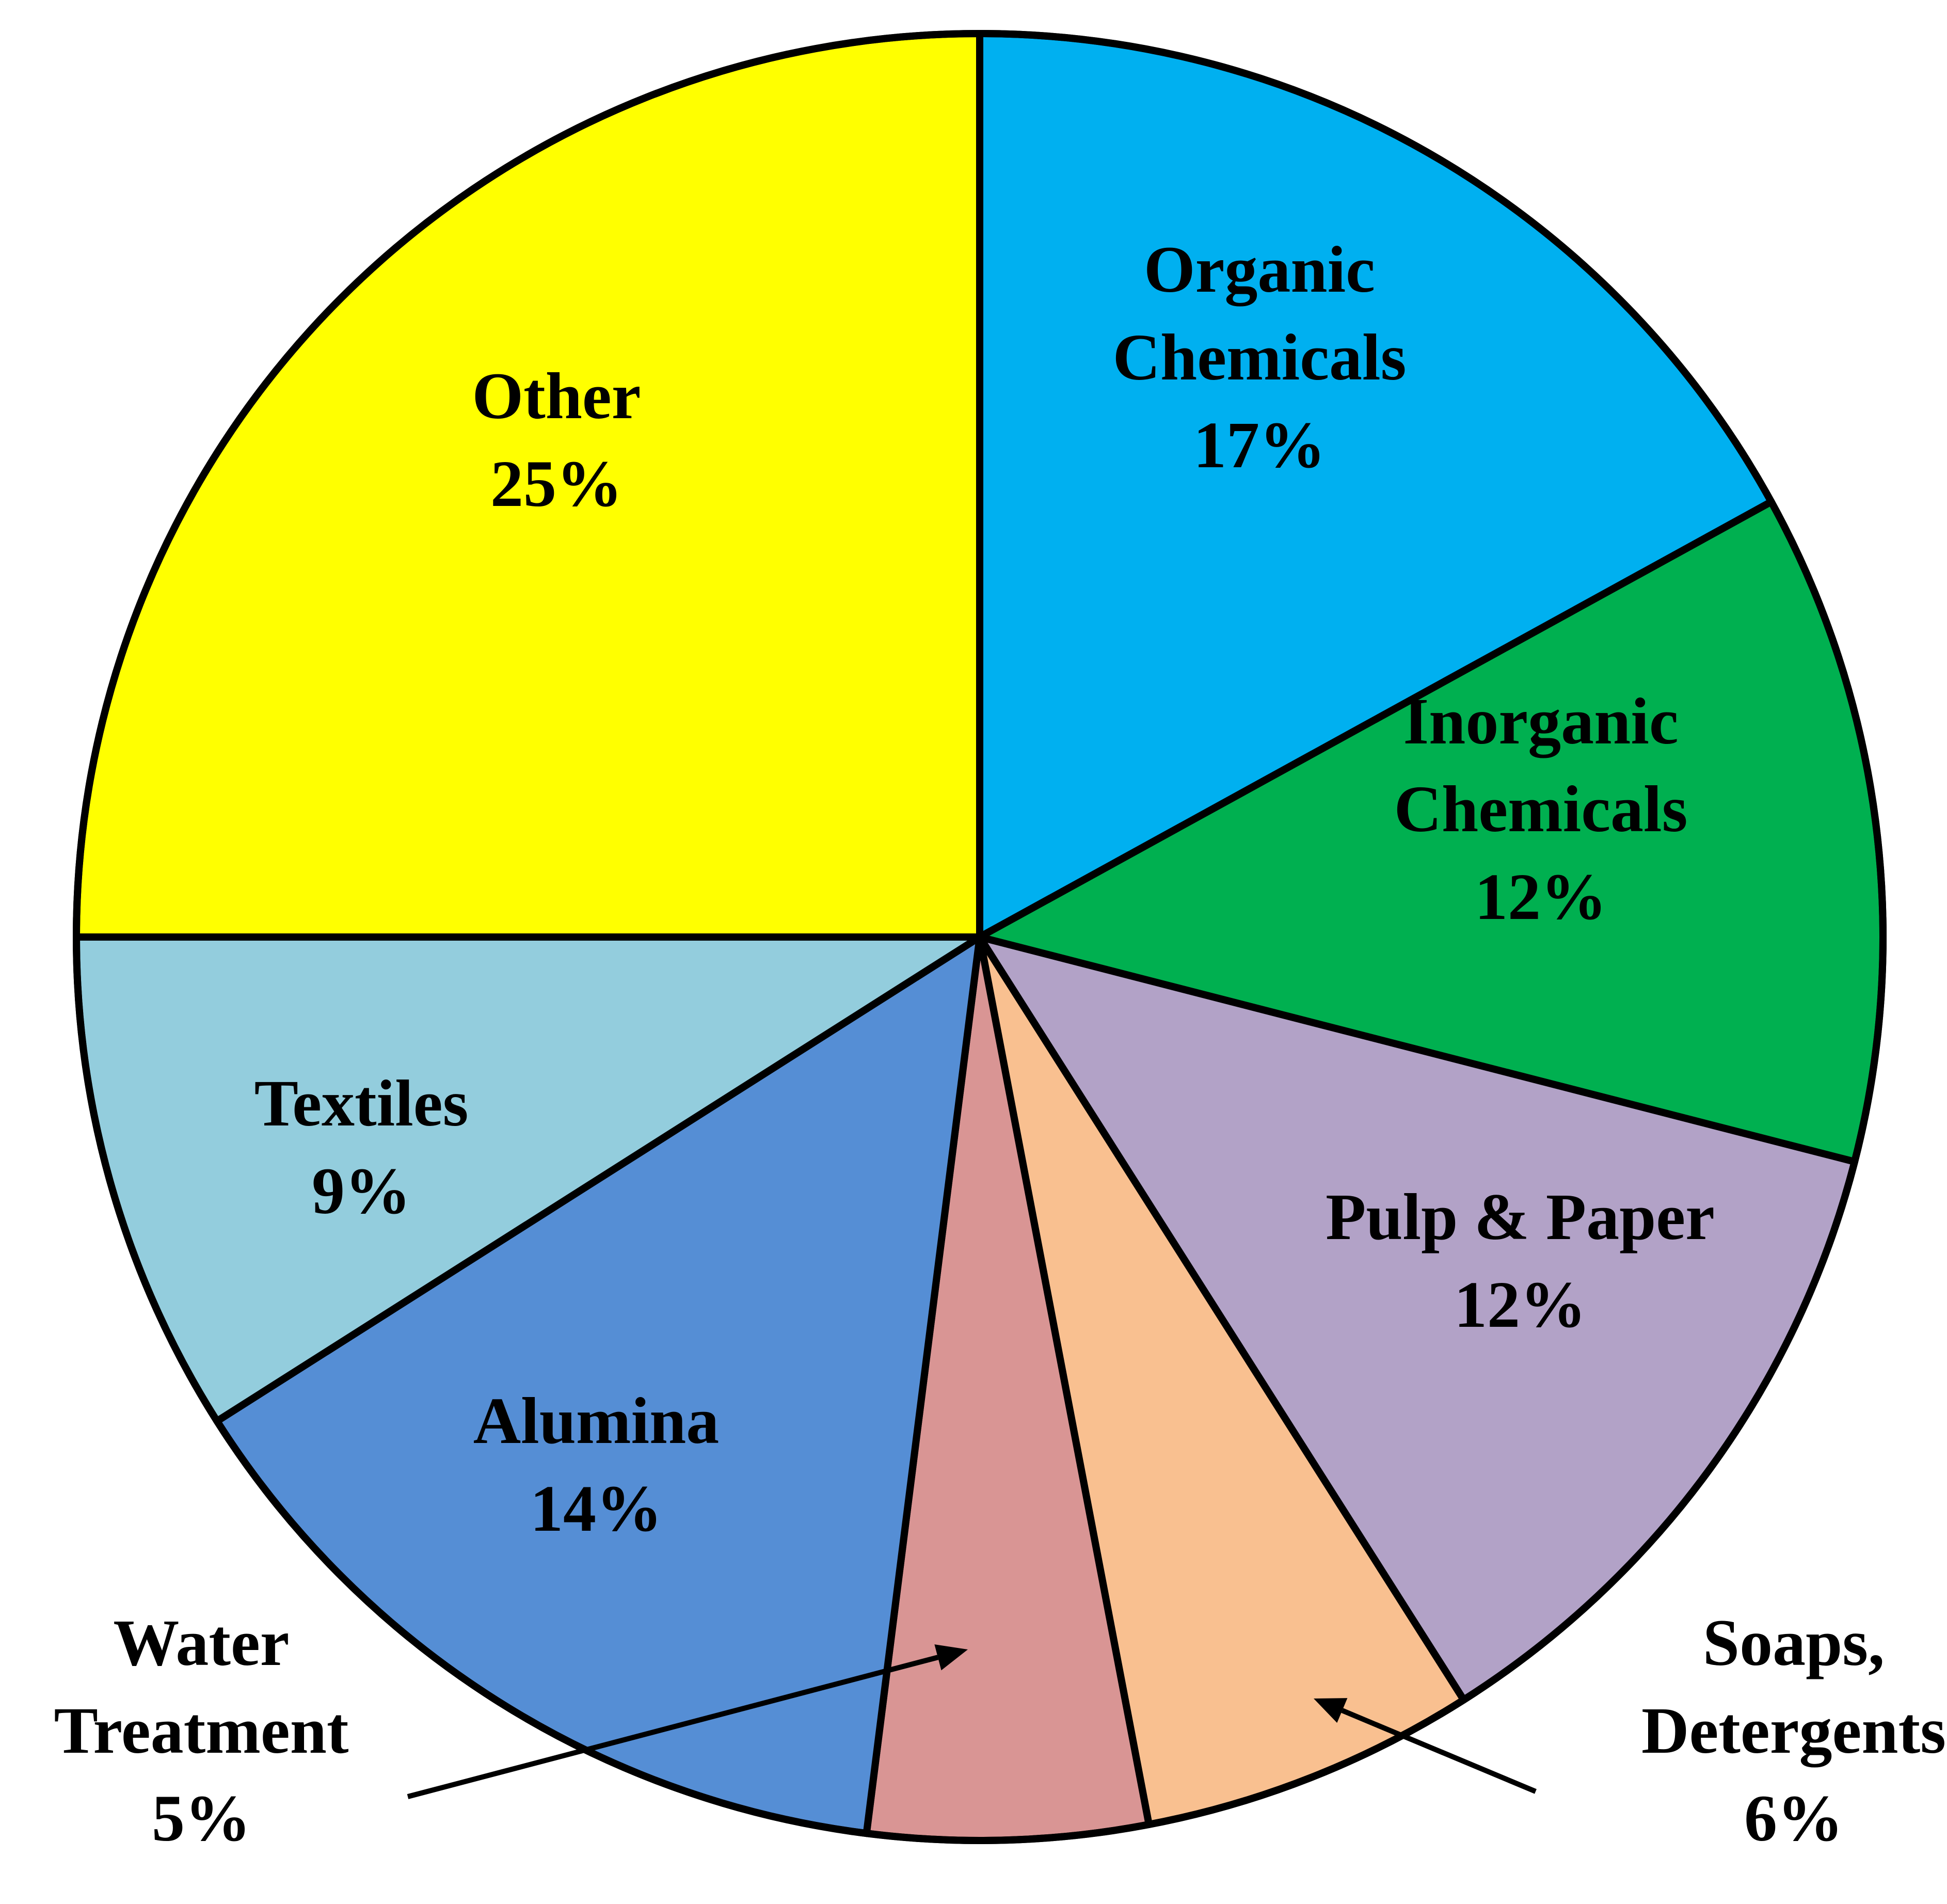  What do you see at coordinates (1520, 1217) in the screenshot?
I see `slice-name-pulp-paper: Pulp & Paper` at bounding box center [1520, 1217].